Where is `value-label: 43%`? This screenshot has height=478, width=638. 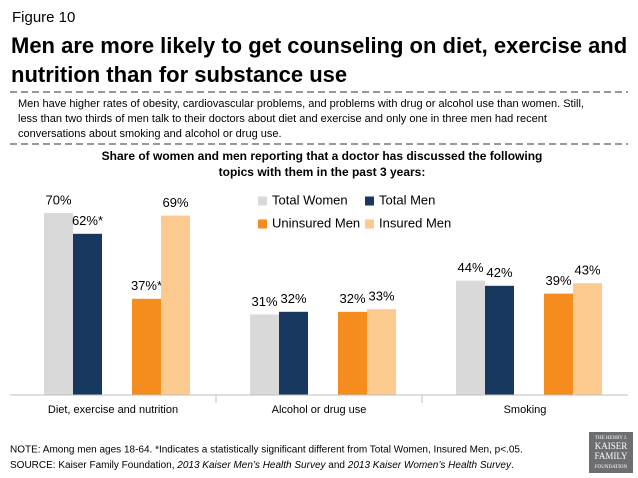 value-label: 43% is located at coordinates (587, 270).